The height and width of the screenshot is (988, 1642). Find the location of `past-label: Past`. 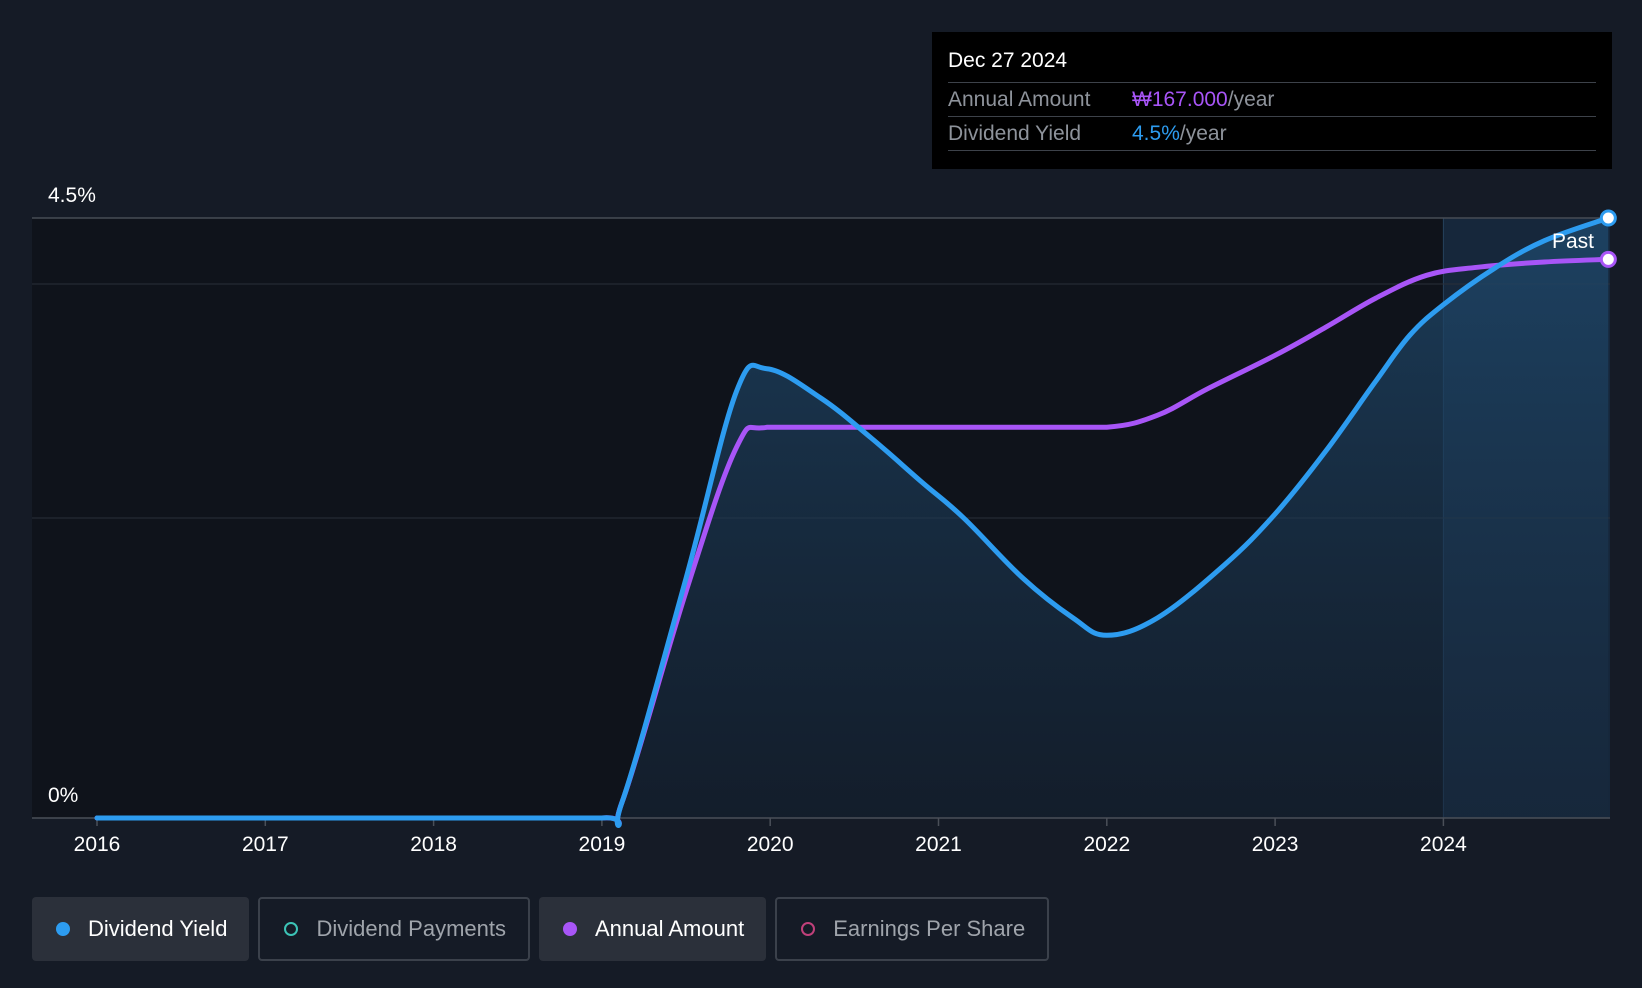

past-label: Past is located at coordinates (1573, 241).